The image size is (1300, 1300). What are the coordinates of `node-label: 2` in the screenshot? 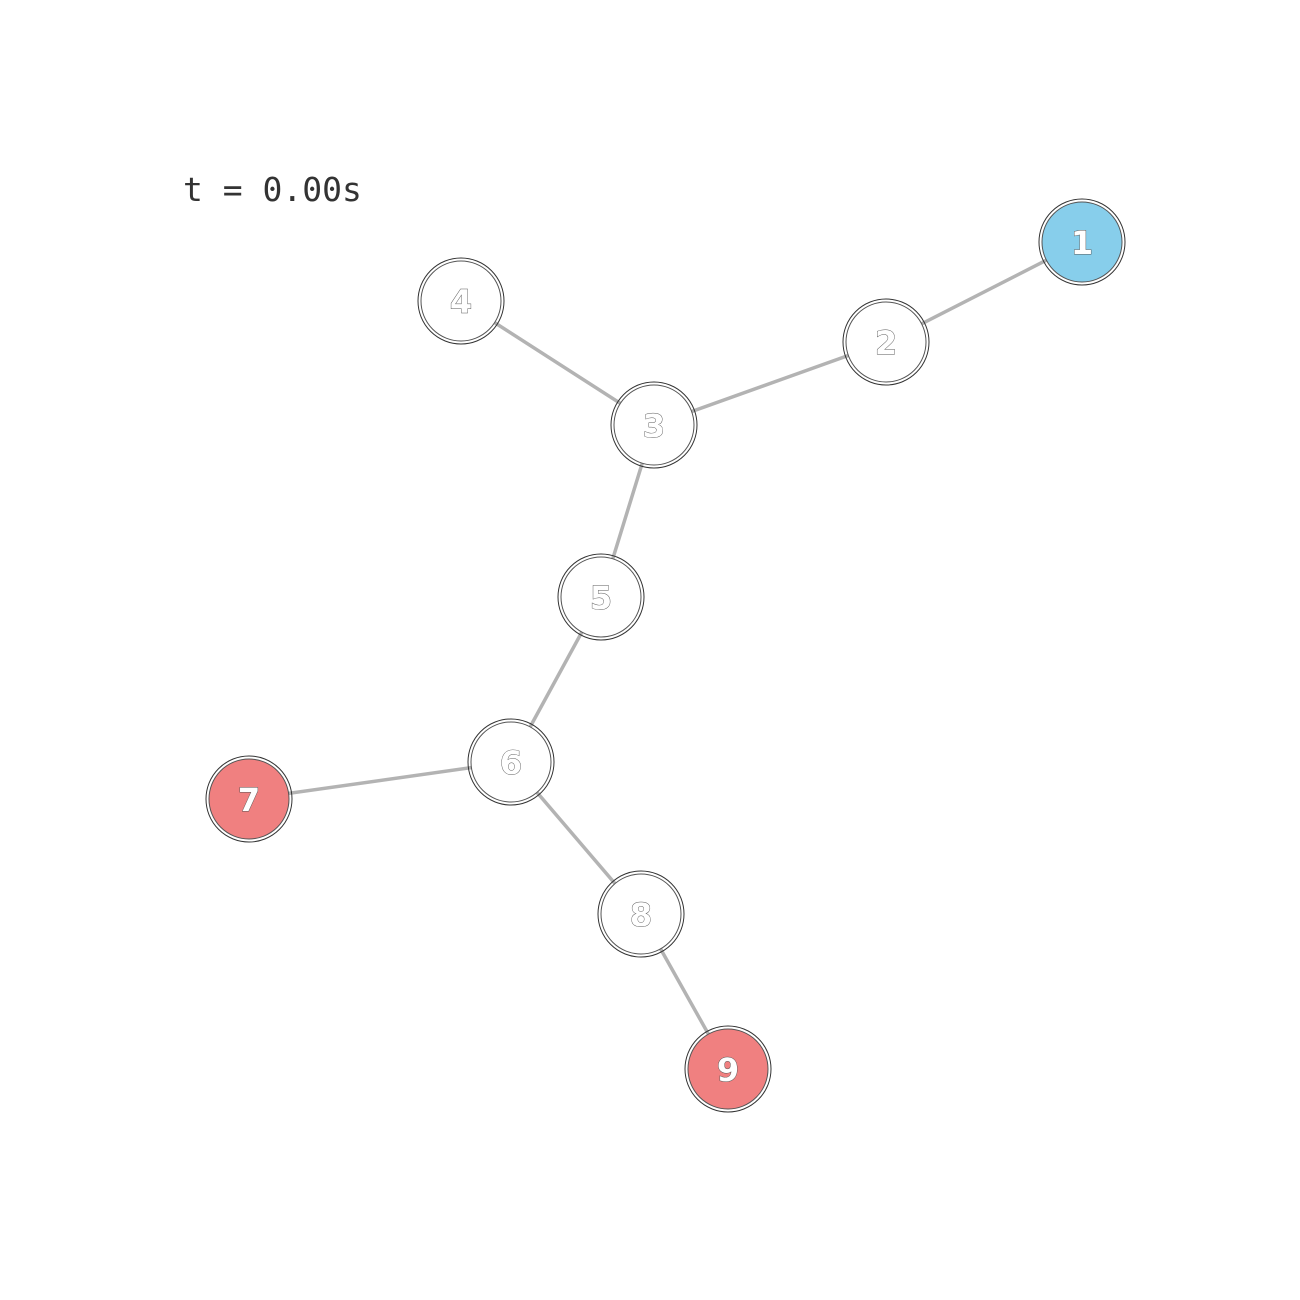 It's located at (886, 343).